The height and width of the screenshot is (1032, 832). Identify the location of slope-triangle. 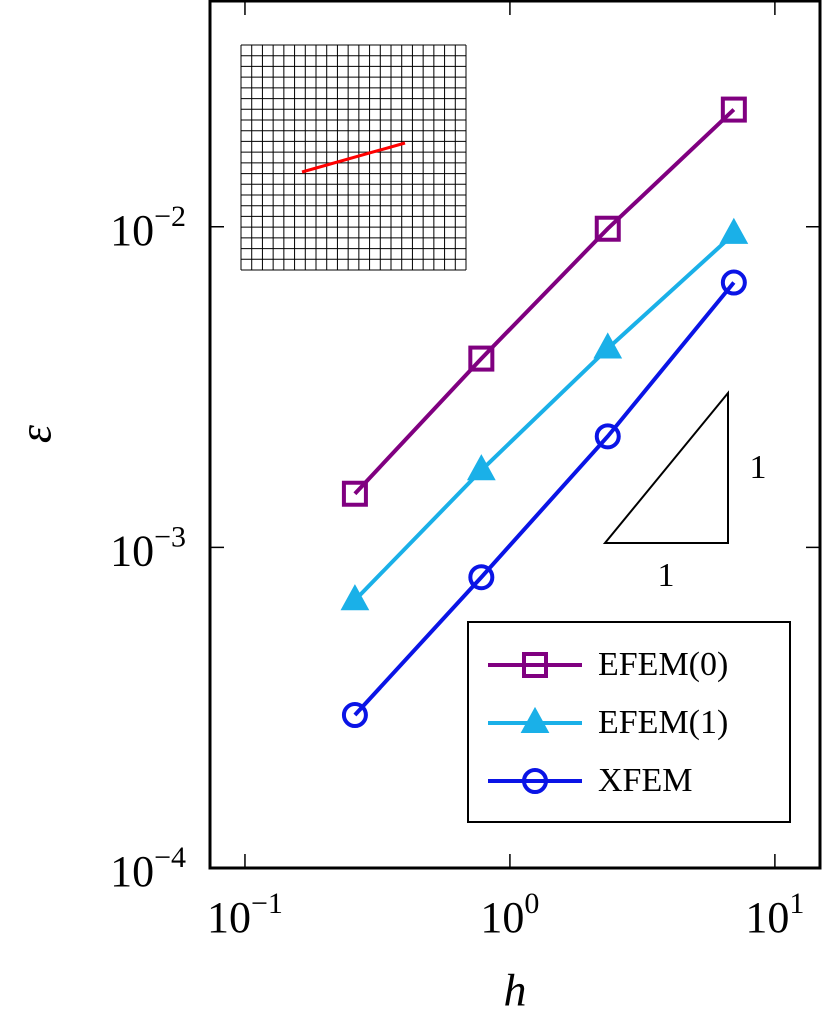
(665, 467).